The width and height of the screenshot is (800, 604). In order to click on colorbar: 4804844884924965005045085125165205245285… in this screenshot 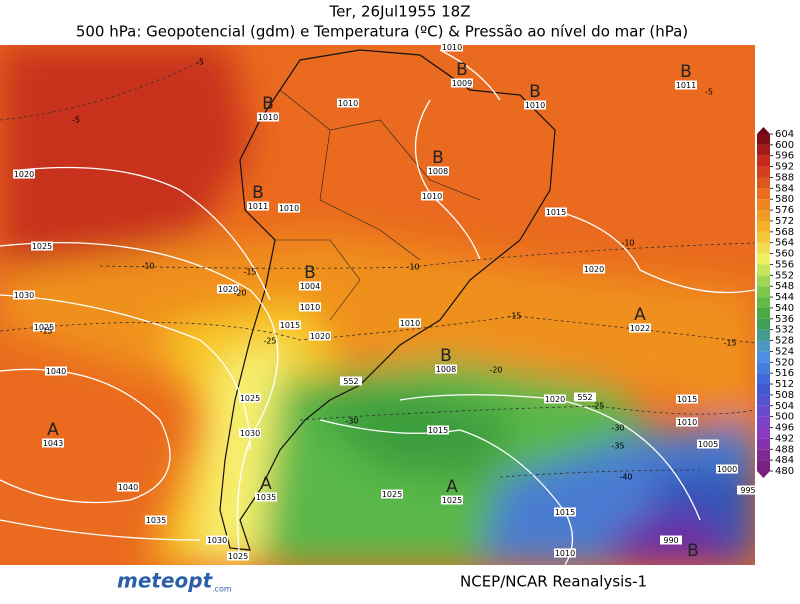, I will do `click(775, 302)`.